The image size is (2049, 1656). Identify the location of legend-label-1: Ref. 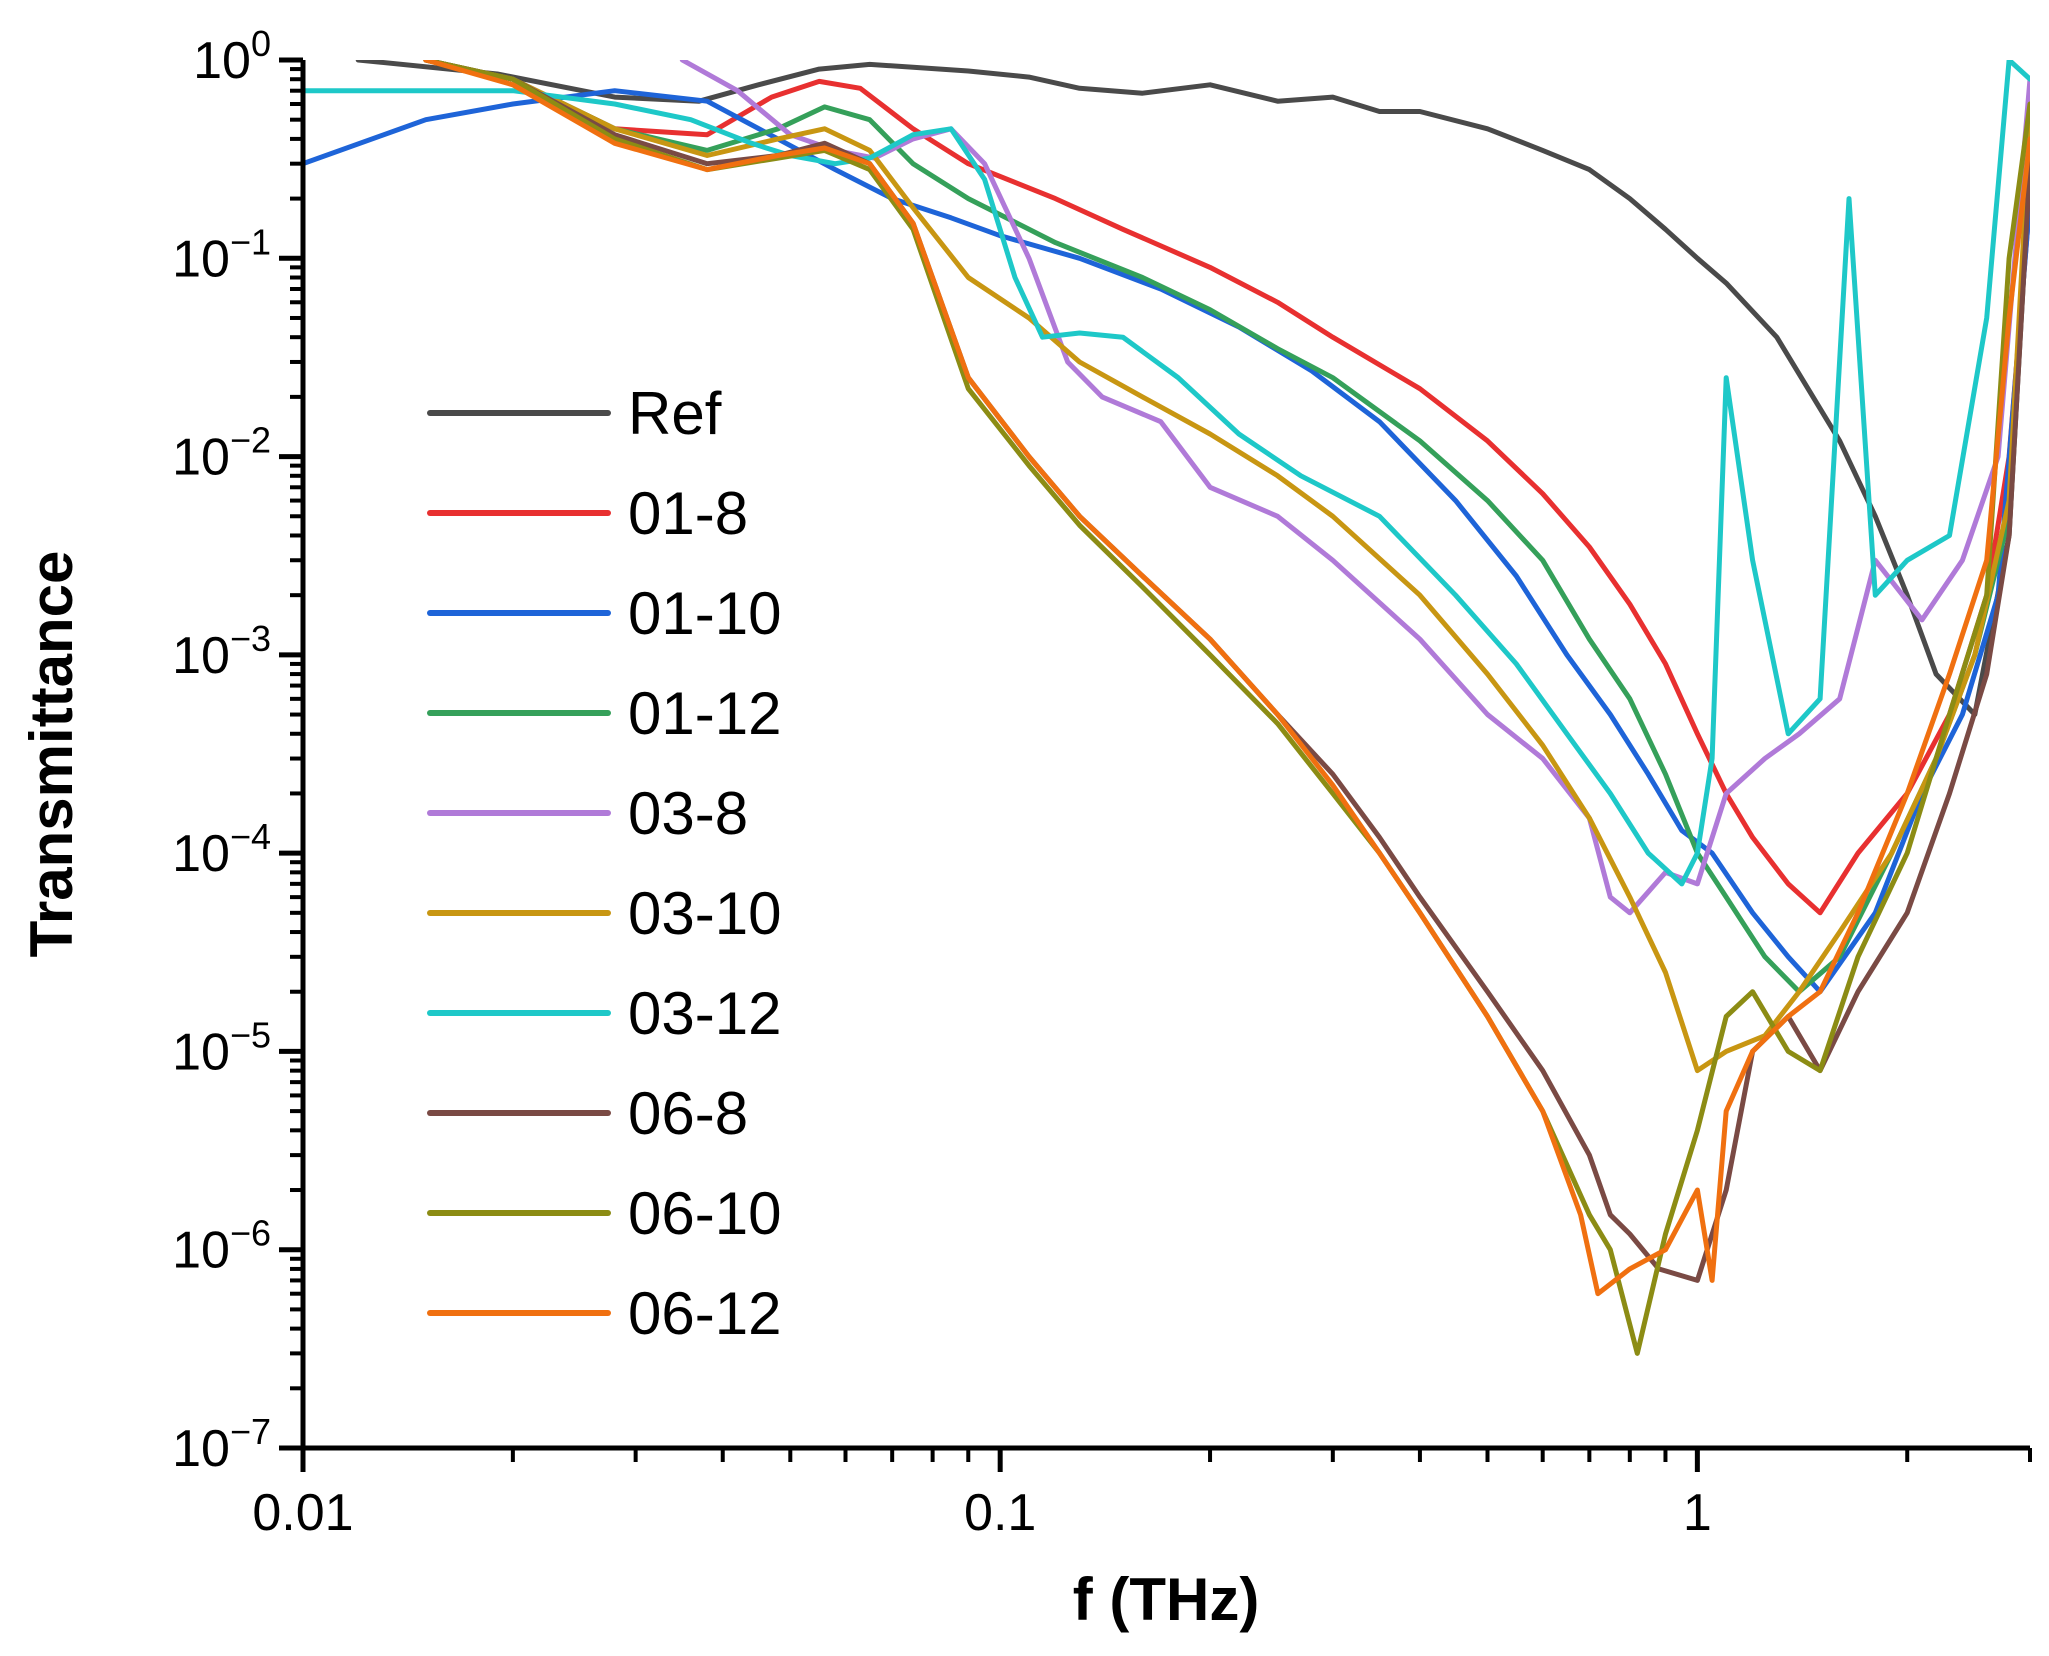
(675, 413).